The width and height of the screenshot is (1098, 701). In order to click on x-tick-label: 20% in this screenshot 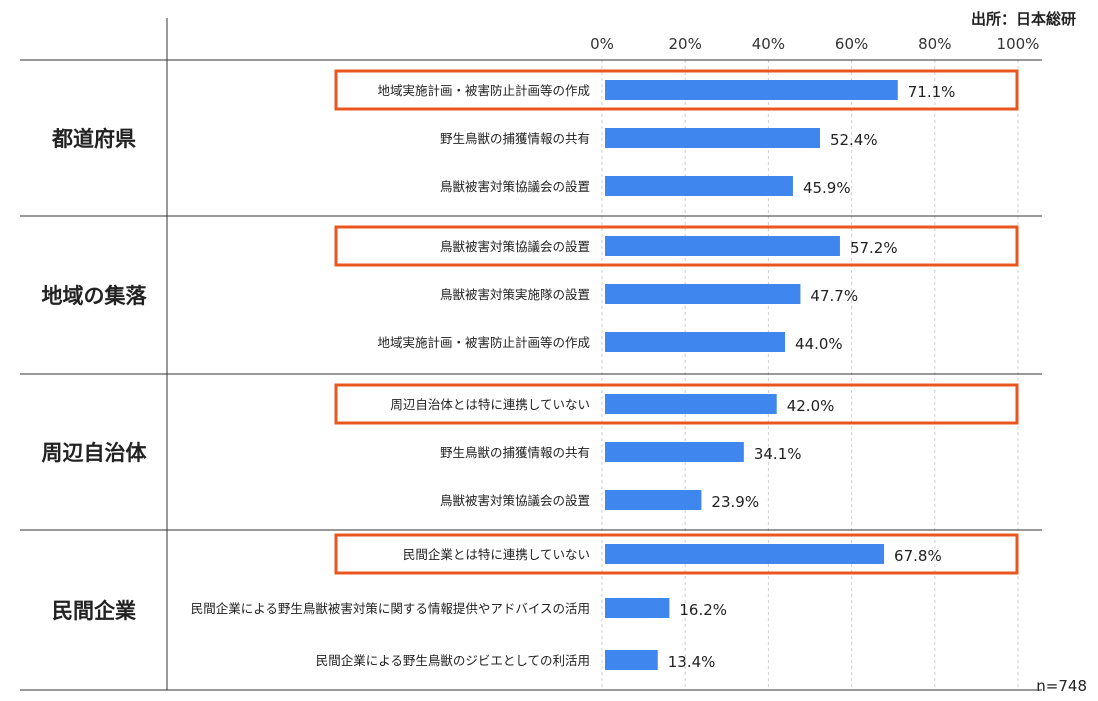, I will do `click(685, 44)`.